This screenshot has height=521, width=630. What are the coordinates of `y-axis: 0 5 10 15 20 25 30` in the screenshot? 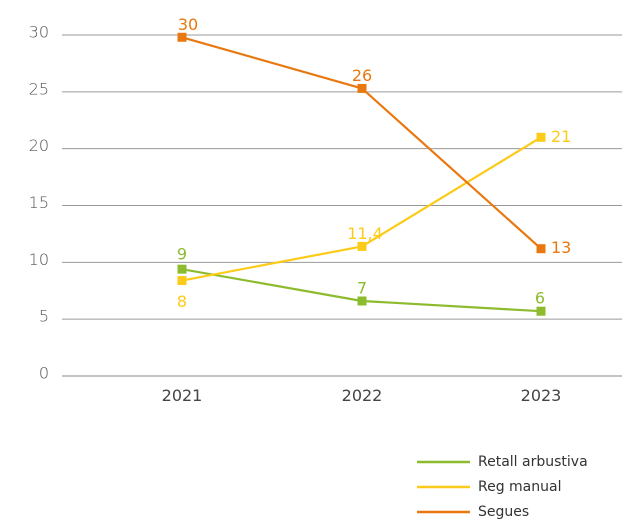 It's located at (39, 203).